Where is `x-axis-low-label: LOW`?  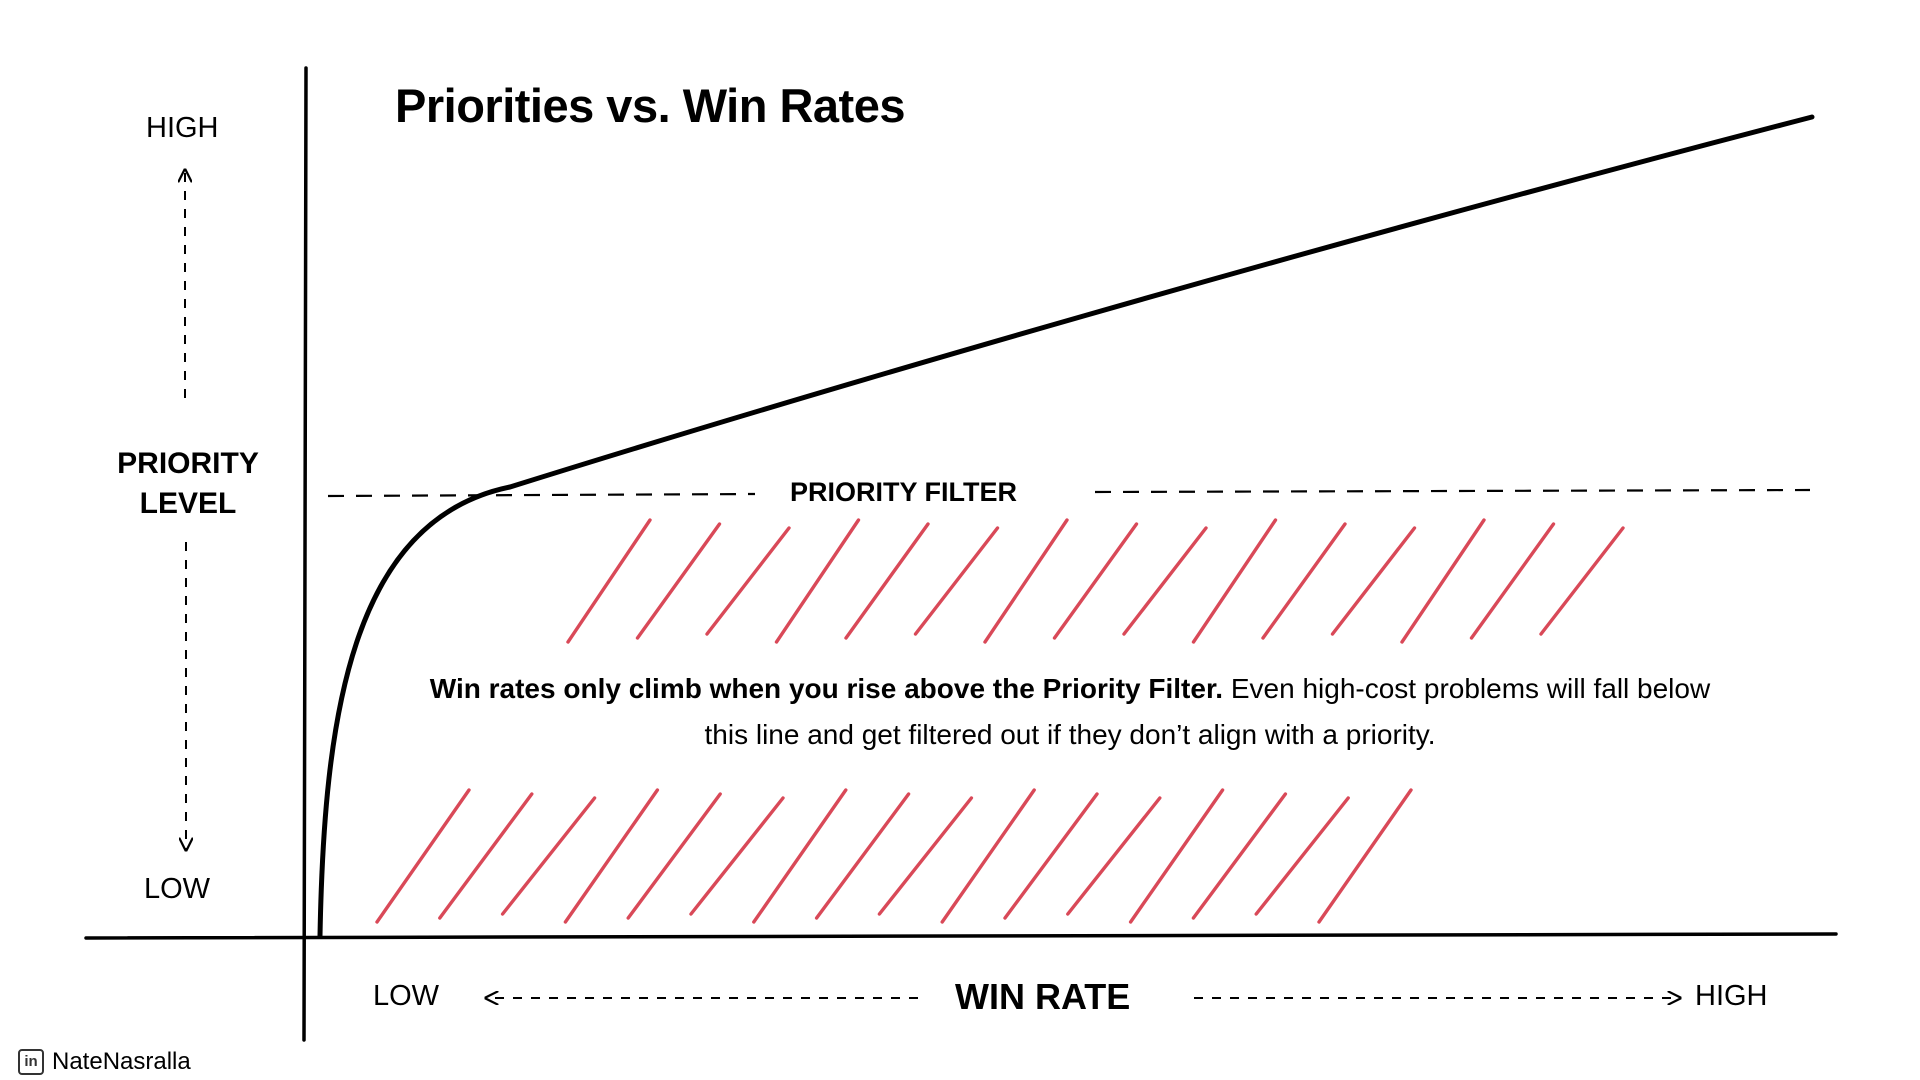
x-axis-low-label: LOW is located at coordinates (406, 996).